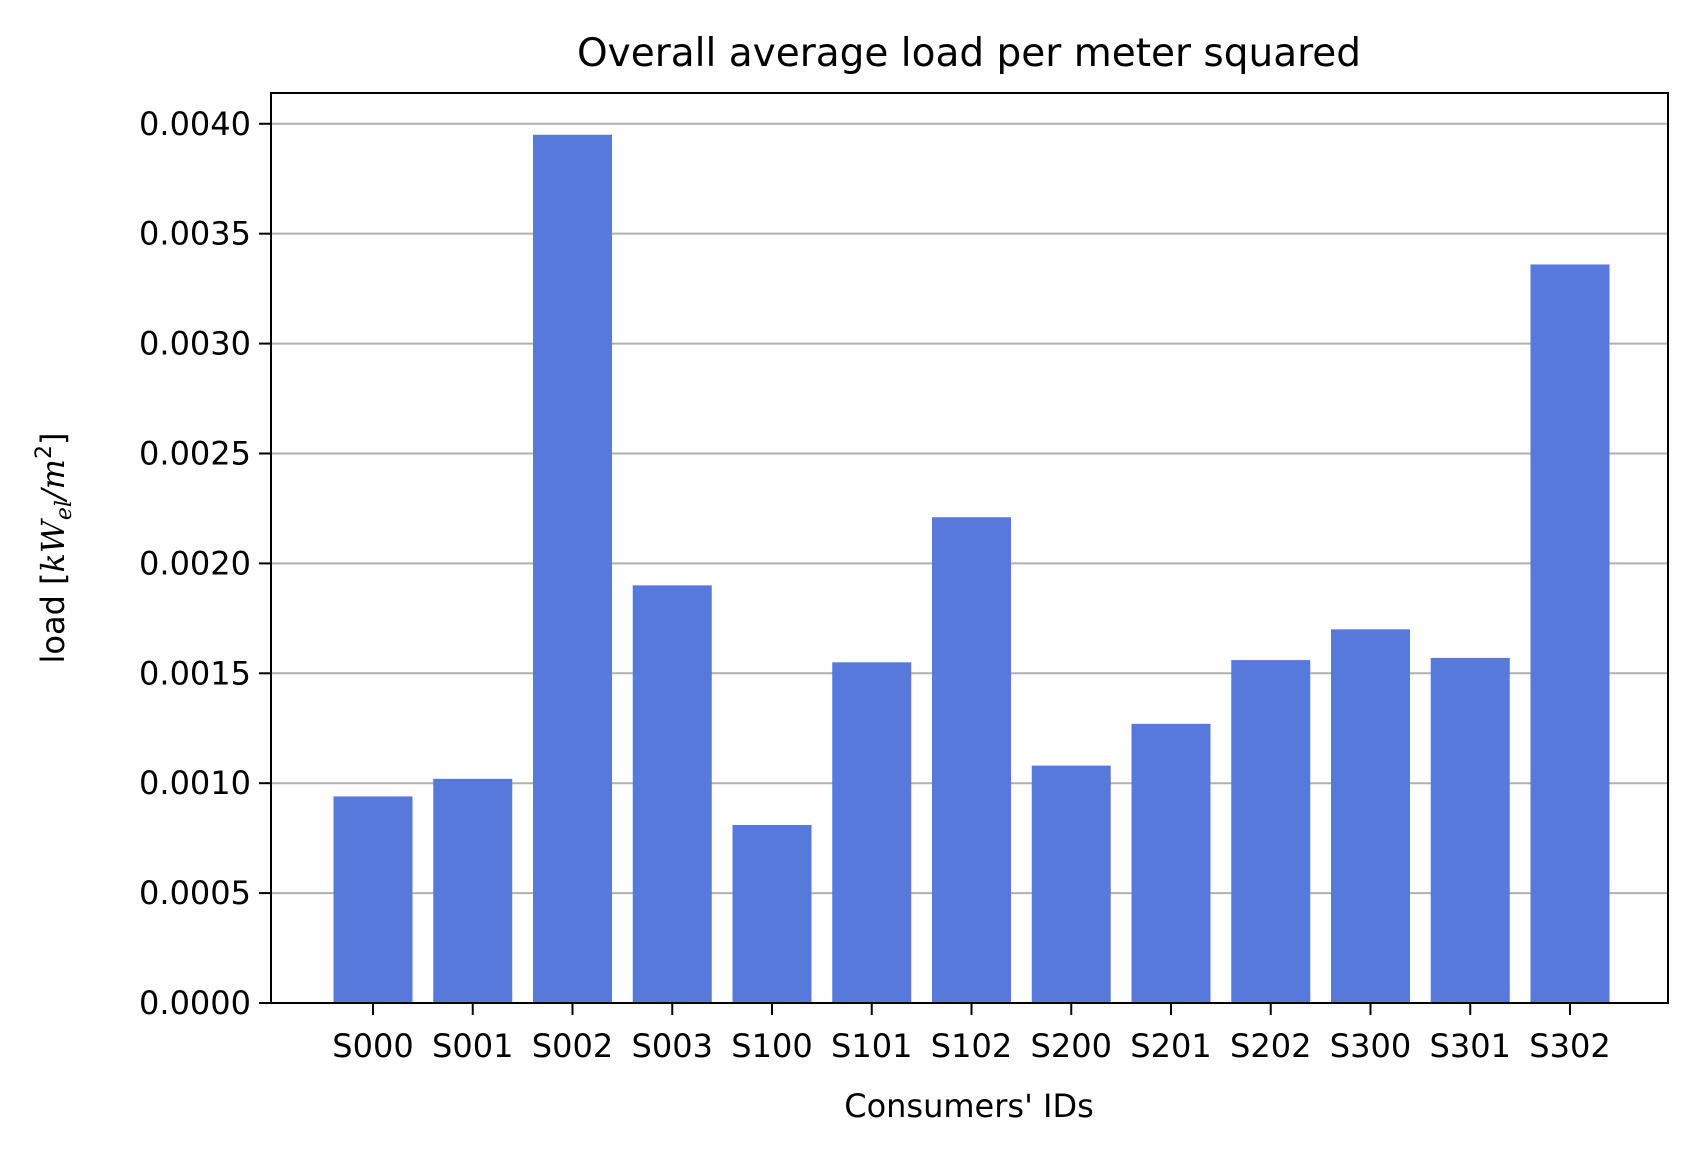 This screenshot has width=1693, height=1154. What do you see at coordinates (969, 1106) in the screenshot?
I see `x-axis-label: Consumers' IDs` at bounding box center [969, 1106].